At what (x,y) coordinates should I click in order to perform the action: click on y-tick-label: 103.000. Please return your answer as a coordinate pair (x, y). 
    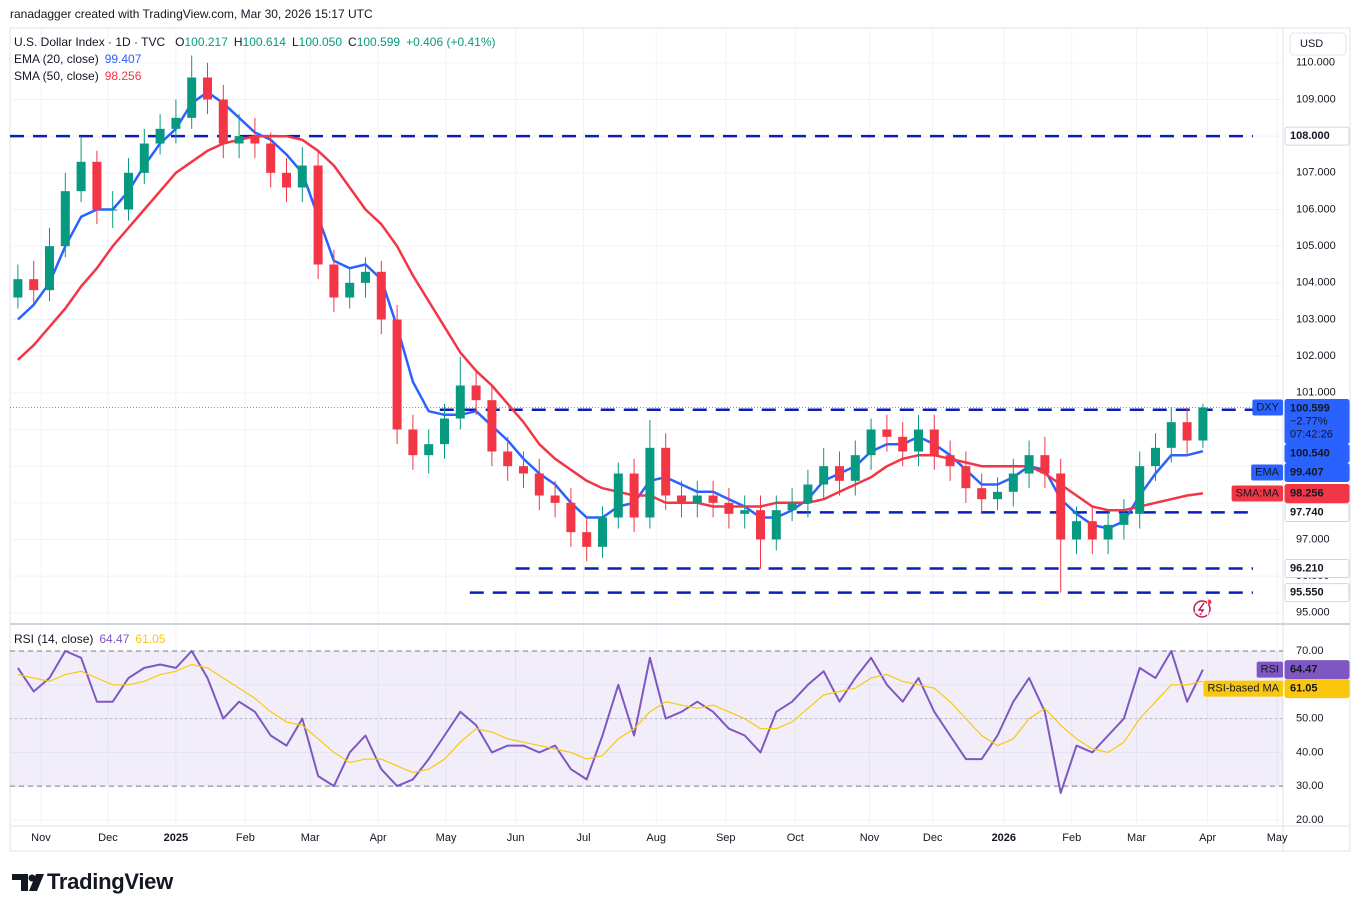
    Looking at the image, I should click on (1316, 319).